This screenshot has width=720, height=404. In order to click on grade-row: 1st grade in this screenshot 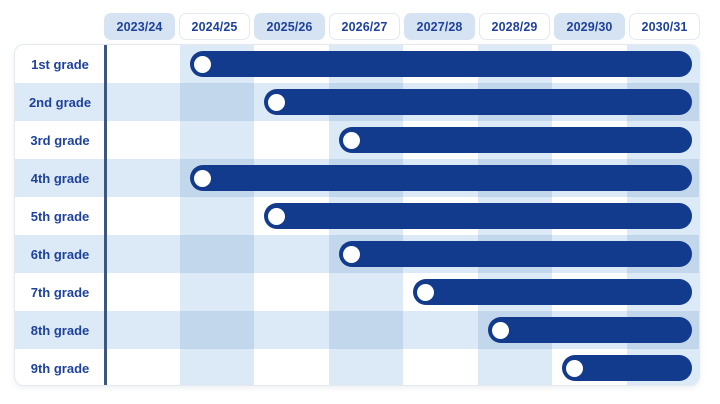, I will do `click(357, 64)`.